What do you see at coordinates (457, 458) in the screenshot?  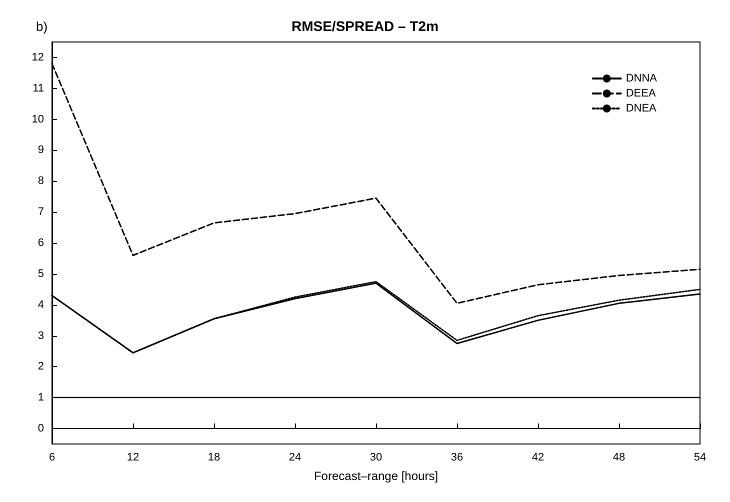 I see `x-tick-label: 36` at bounding box center [457, 458].